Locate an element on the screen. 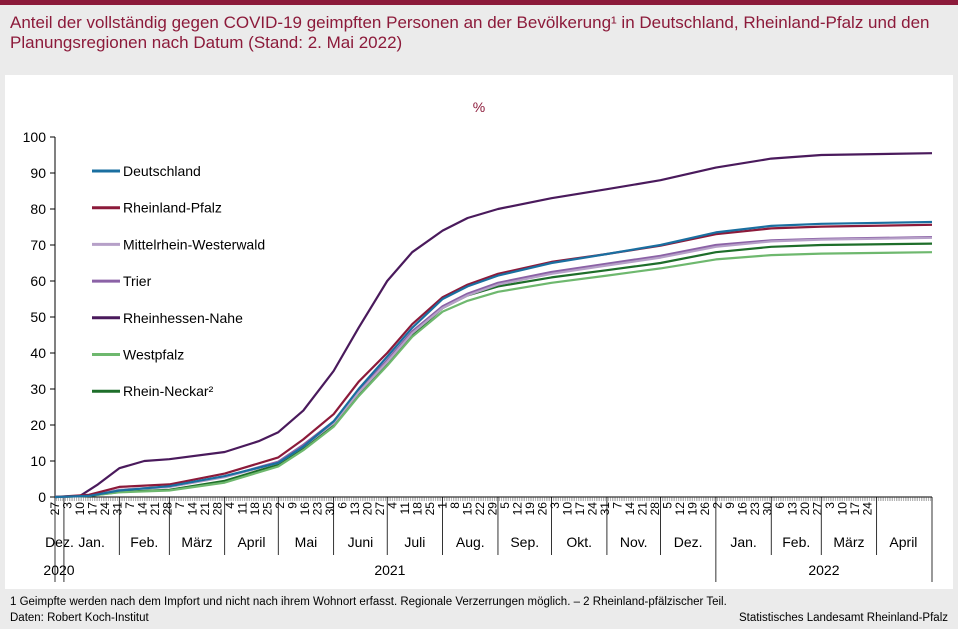  y-tick-label: 70 is located at coordinates (38, 245).